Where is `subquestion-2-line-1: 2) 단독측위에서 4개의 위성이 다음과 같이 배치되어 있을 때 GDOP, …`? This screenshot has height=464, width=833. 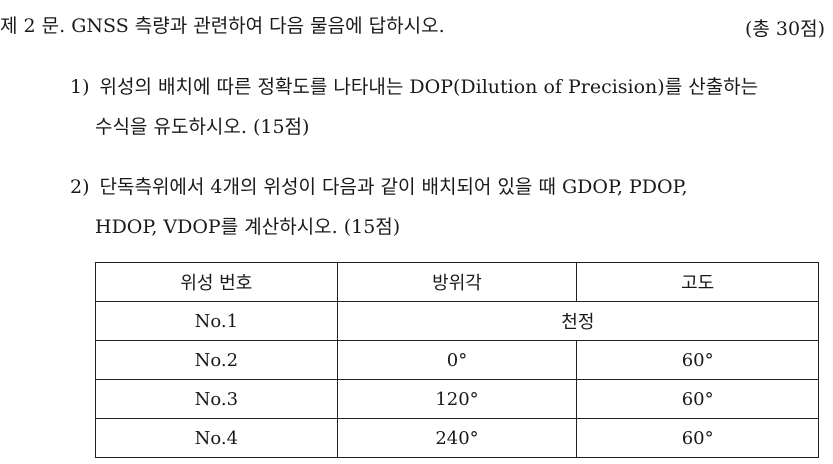
subquestion-2-line-1: 2) 단독측위에서 4개의 위성이 다음과 같이 배치되어 있을 때 GDOP, … is located at coordinates (379, 187).